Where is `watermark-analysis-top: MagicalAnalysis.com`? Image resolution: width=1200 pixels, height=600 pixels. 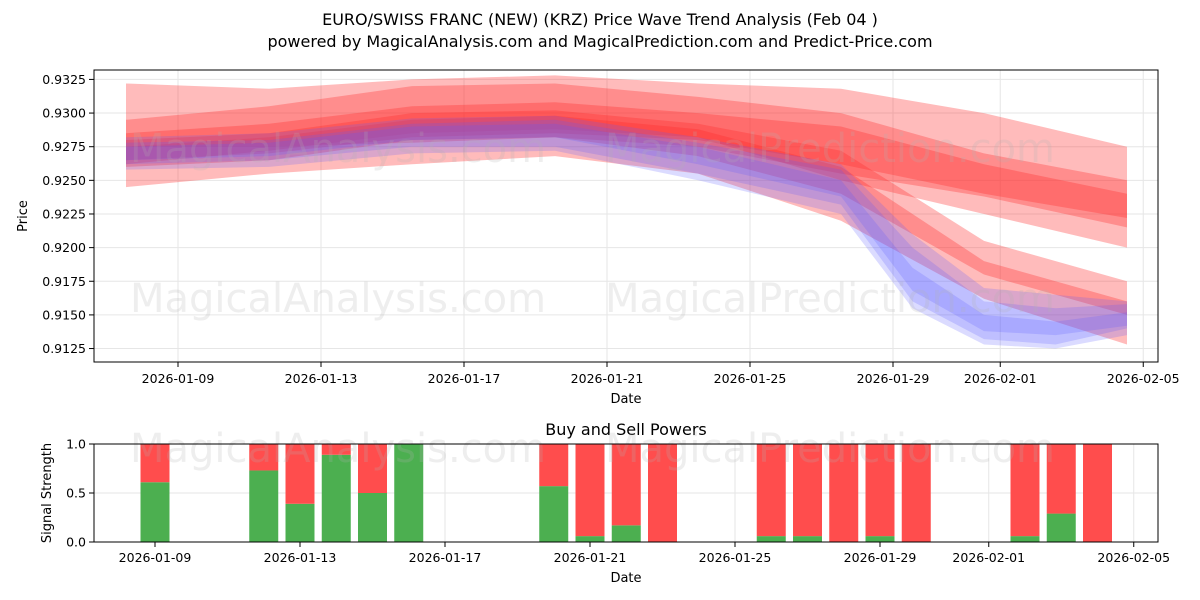
watermark-analysis-top: MagicalAnalysis.com is located at coordinates (338, 149).